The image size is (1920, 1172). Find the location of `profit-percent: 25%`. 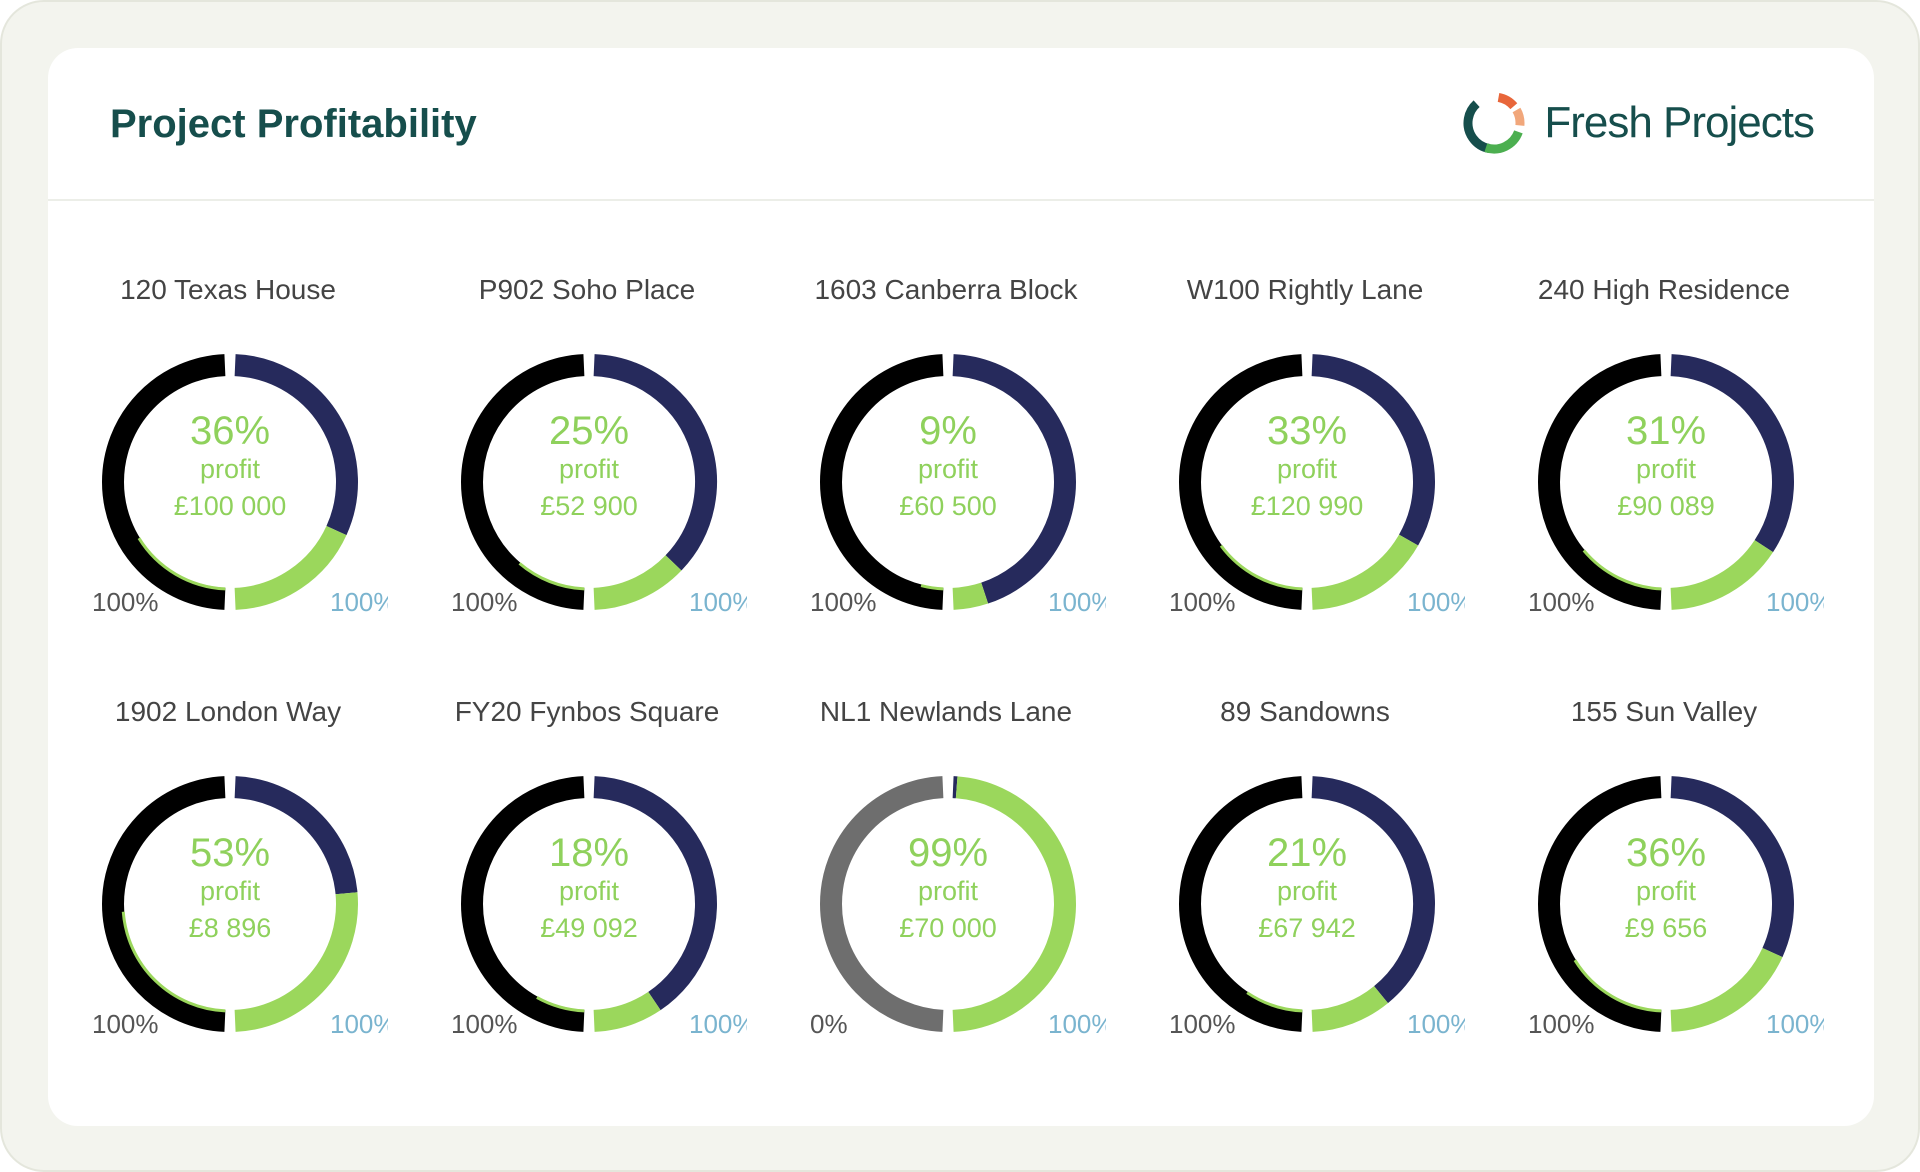

profit-percent: 25% is located at coordinates (589, 431).